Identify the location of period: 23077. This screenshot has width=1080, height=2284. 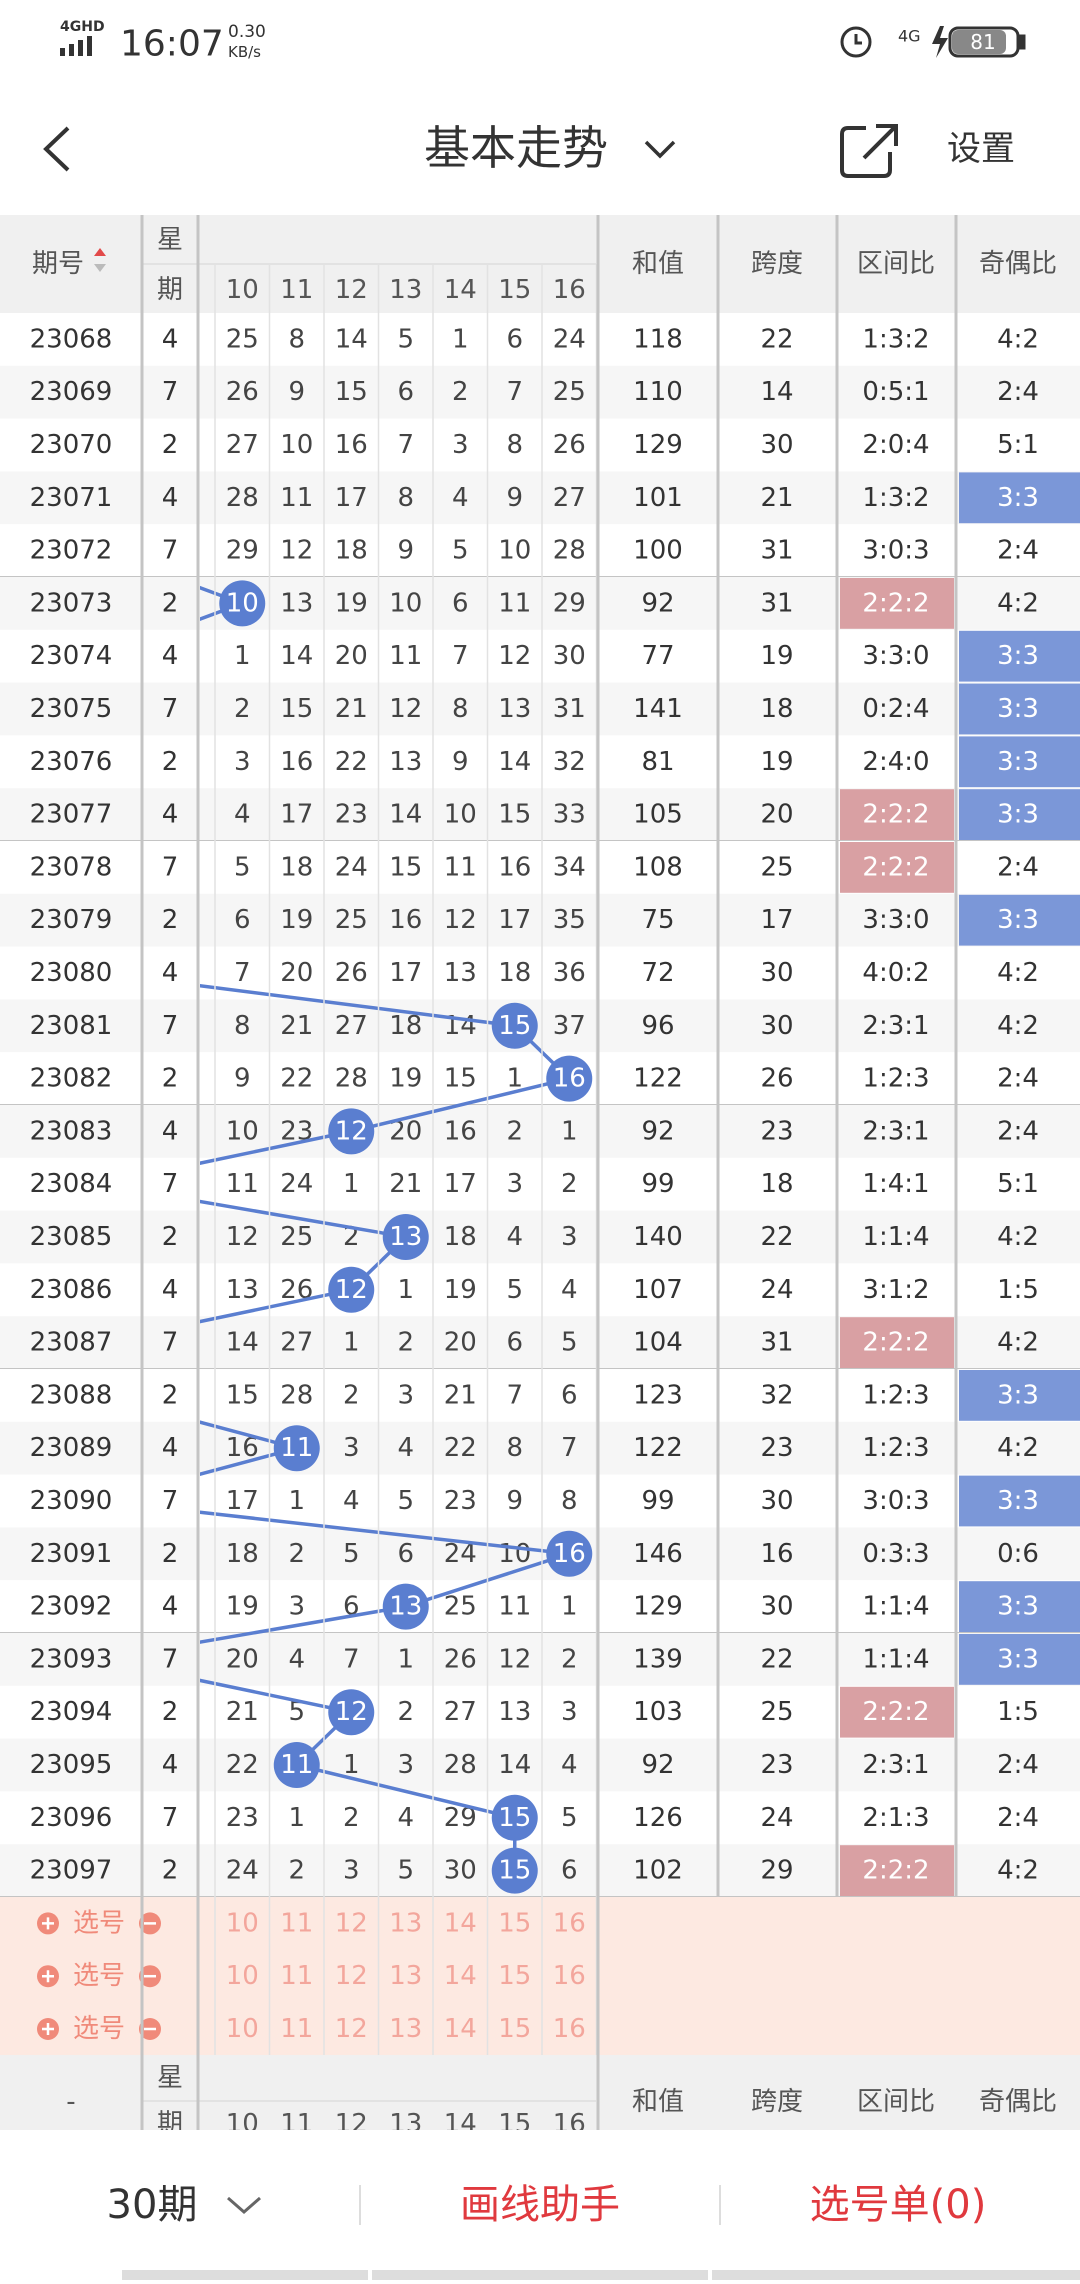
(71, 815).